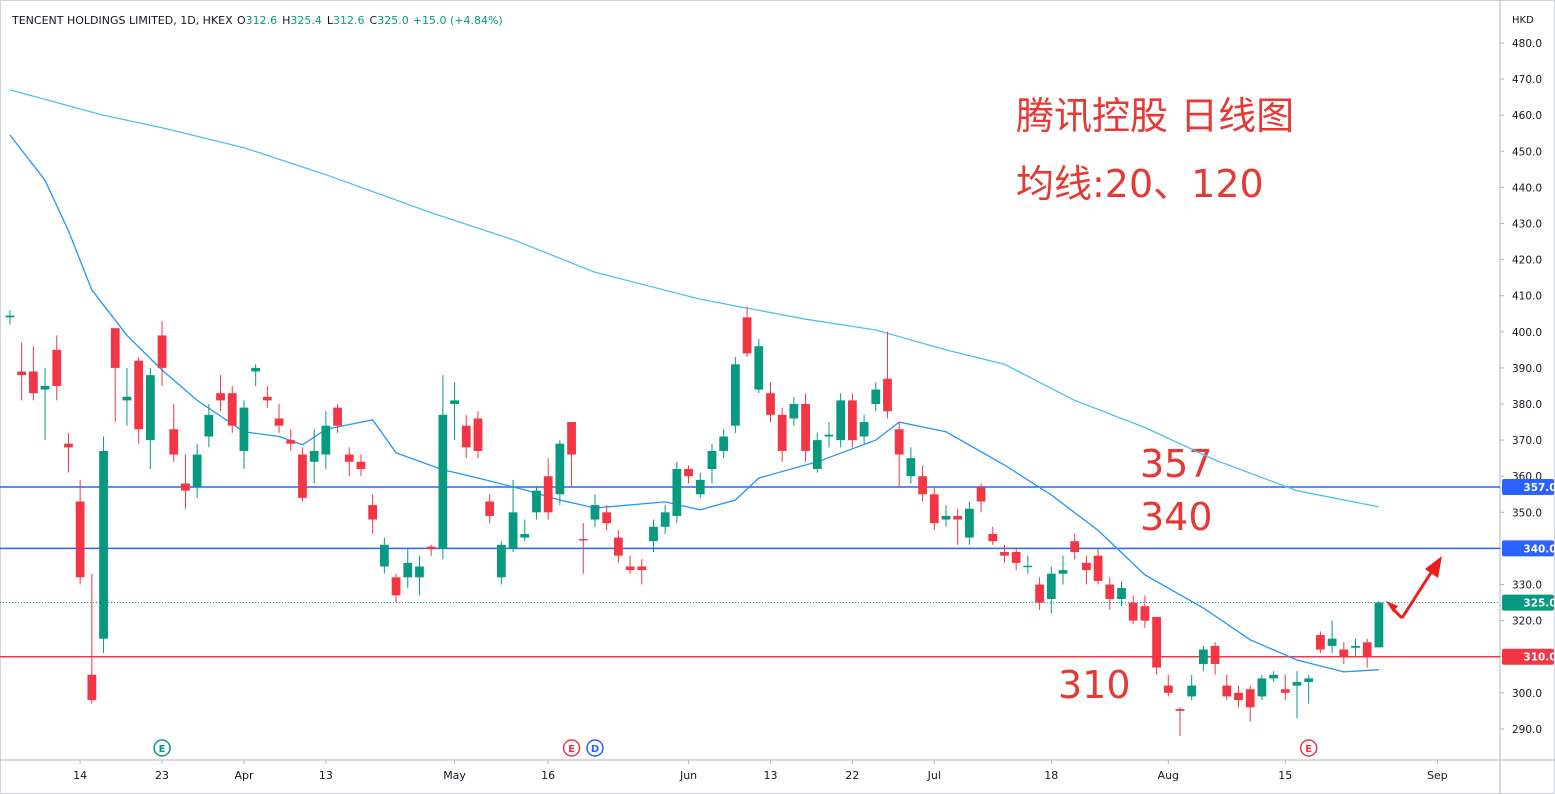 The image size is (1555, 794). Describe the element at coordinates (330, 20) in the screenshot. I see `header-key: L` at that location.